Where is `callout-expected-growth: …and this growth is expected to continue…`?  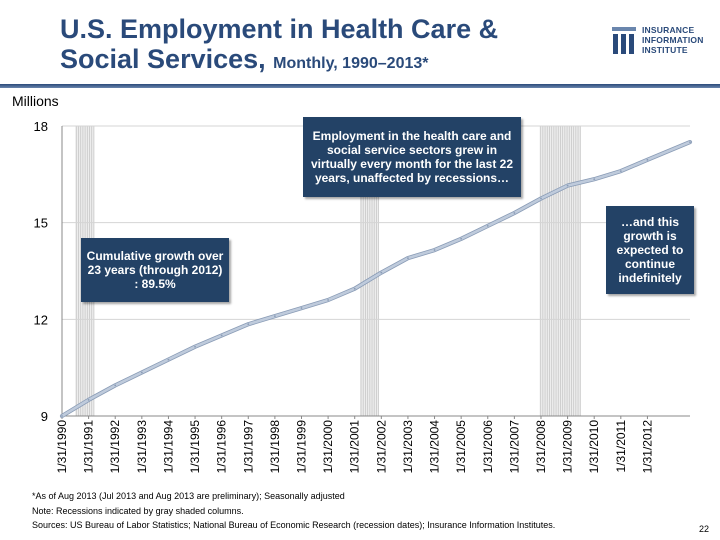
callout-expected-growth: …and this growth is expected to continue… is located at coordinates (650, 250).